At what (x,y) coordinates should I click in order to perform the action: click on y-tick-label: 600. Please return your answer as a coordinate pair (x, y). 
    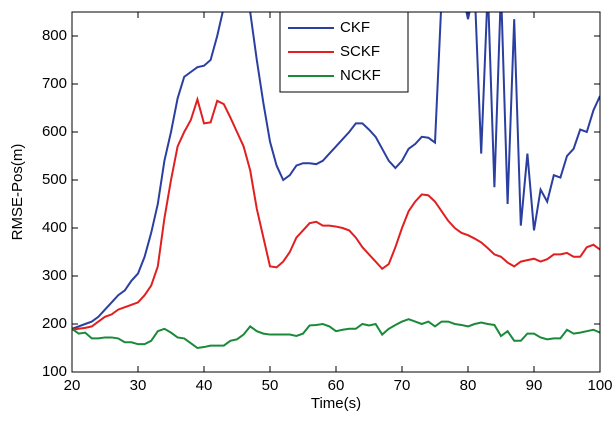
    Looking at the image, I should click on (54, 131).